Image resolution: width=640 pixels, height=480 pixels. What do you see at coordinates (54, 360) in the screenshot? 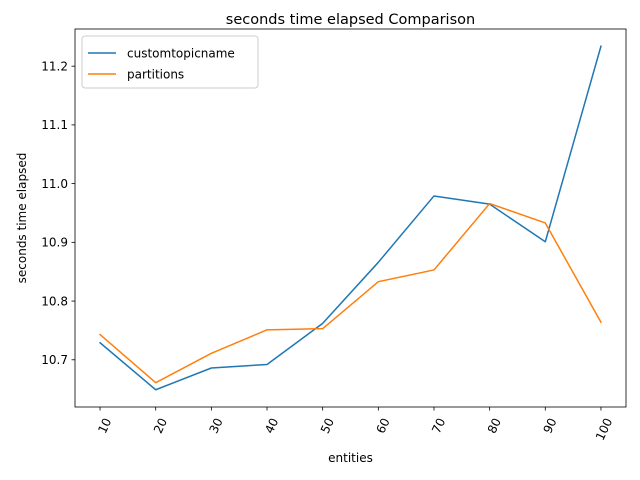
I see `y-tick-label: 10.7` at bounding box center [54, 360].